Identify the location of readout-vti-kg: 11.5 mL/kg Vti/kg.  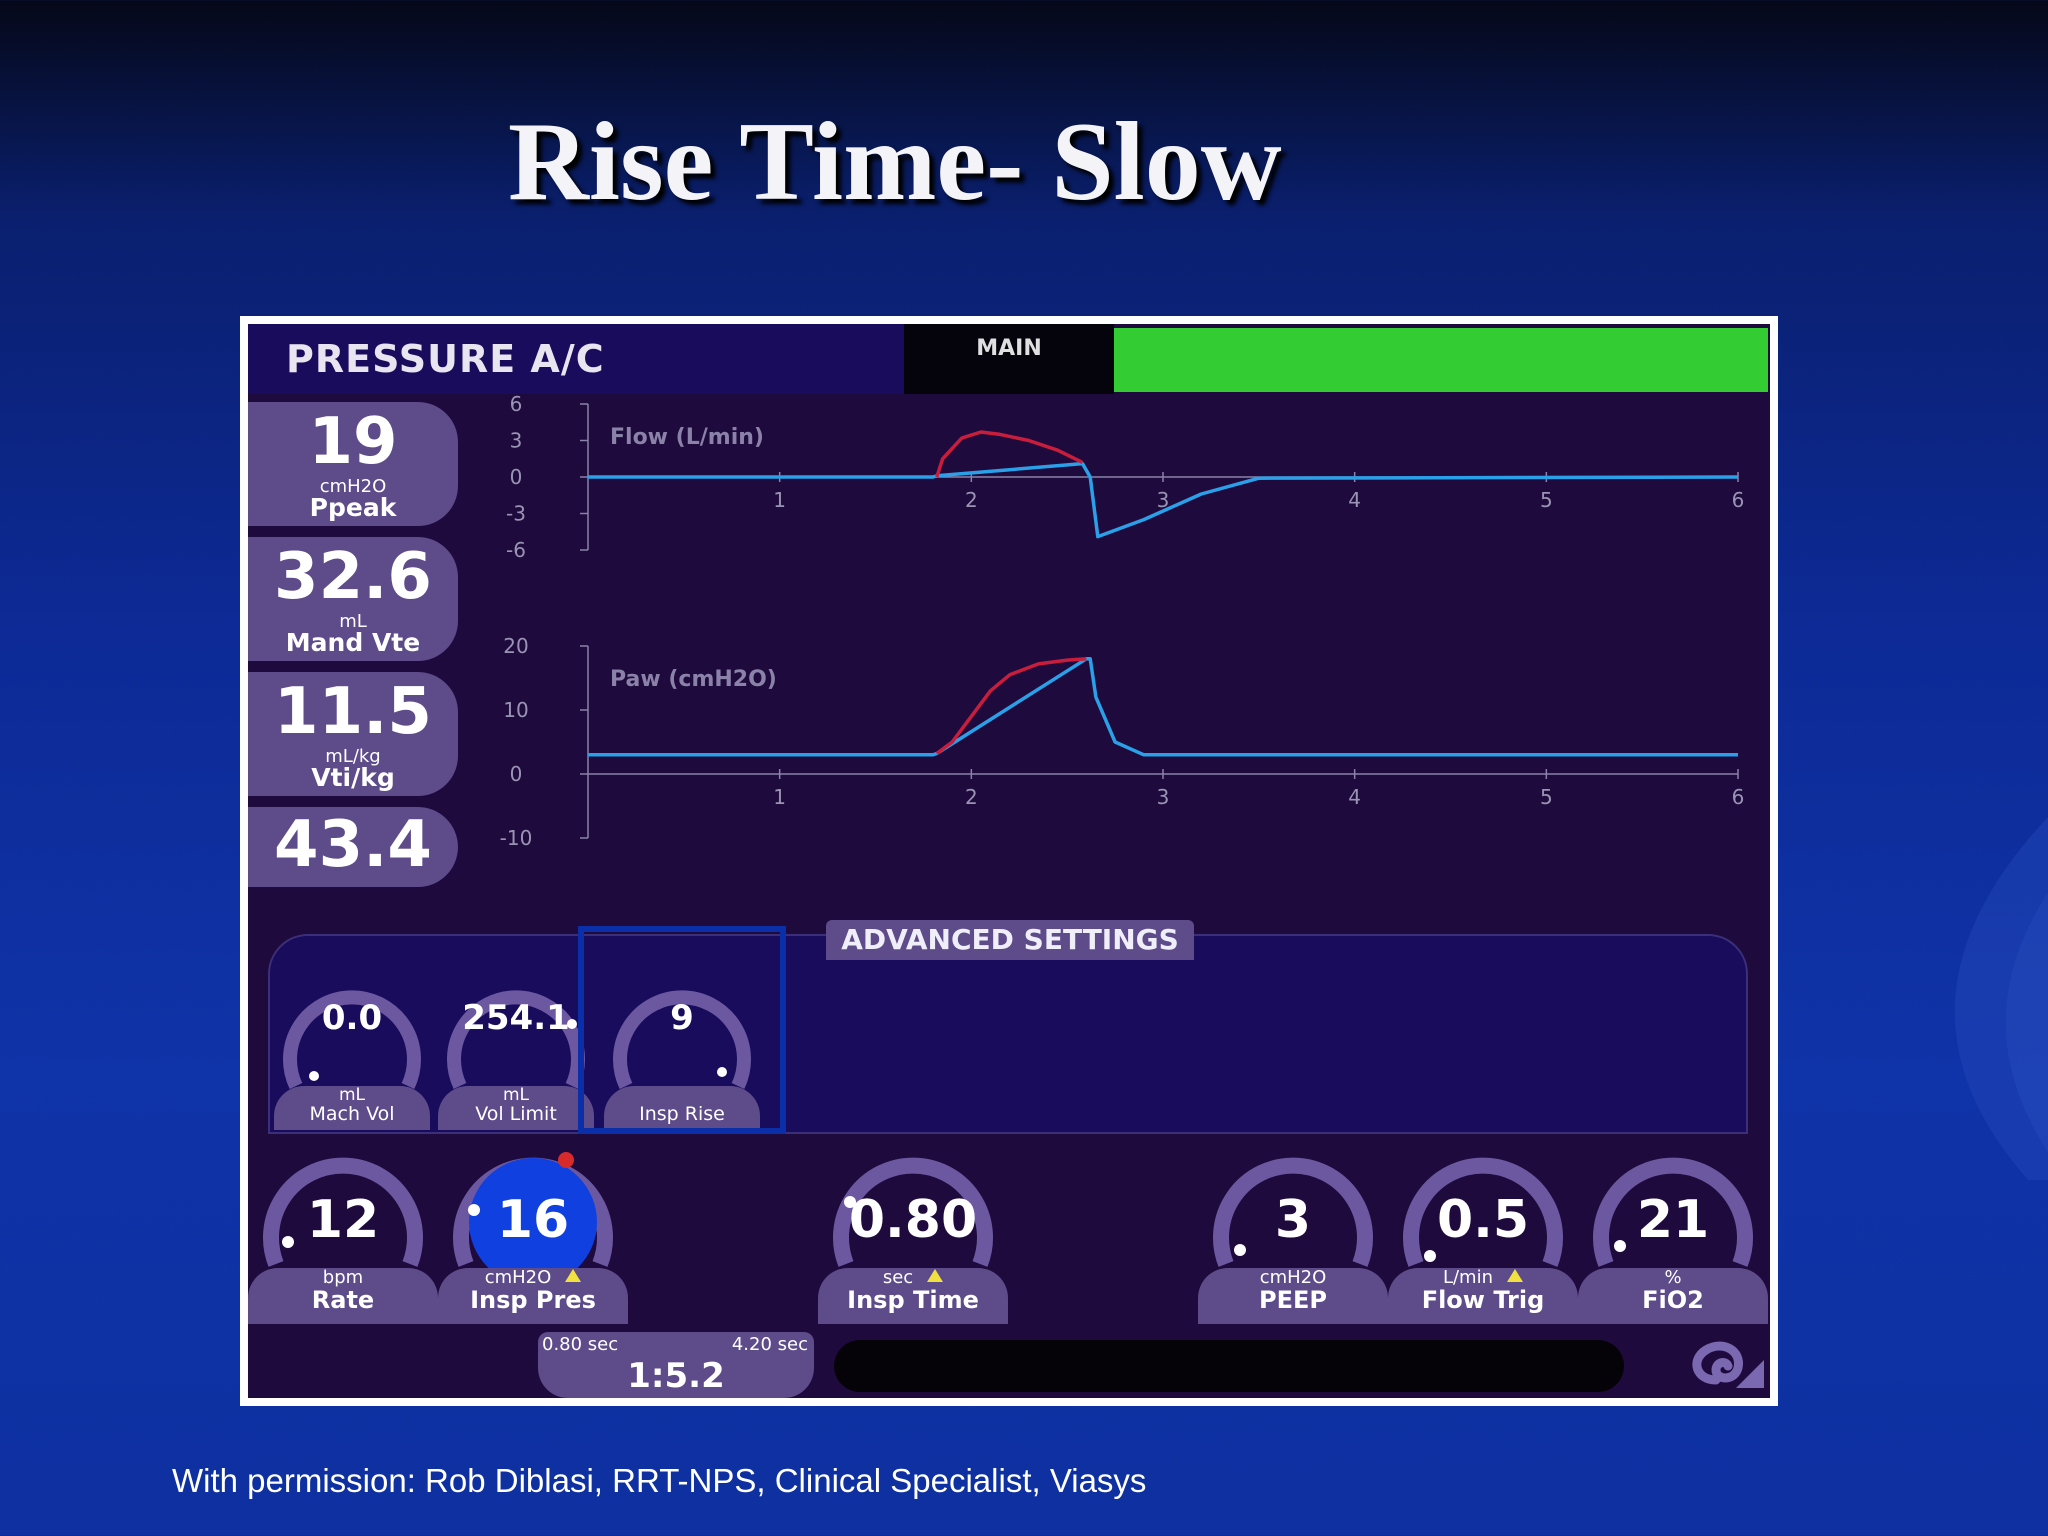
(353, 734).